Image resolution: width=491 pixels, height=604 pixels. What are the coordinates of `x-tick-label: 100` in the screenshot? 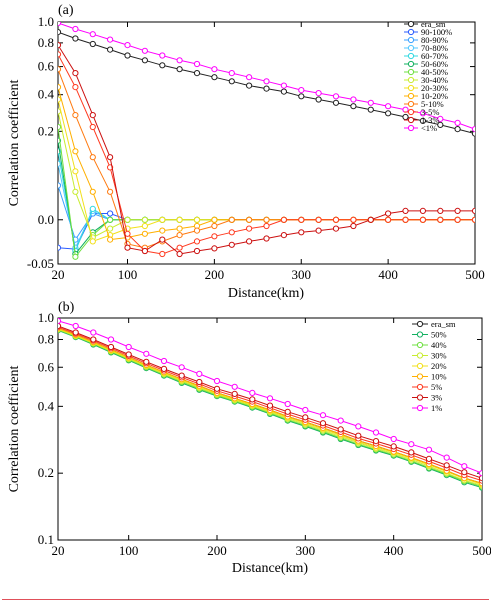 It's located at (129, 550).